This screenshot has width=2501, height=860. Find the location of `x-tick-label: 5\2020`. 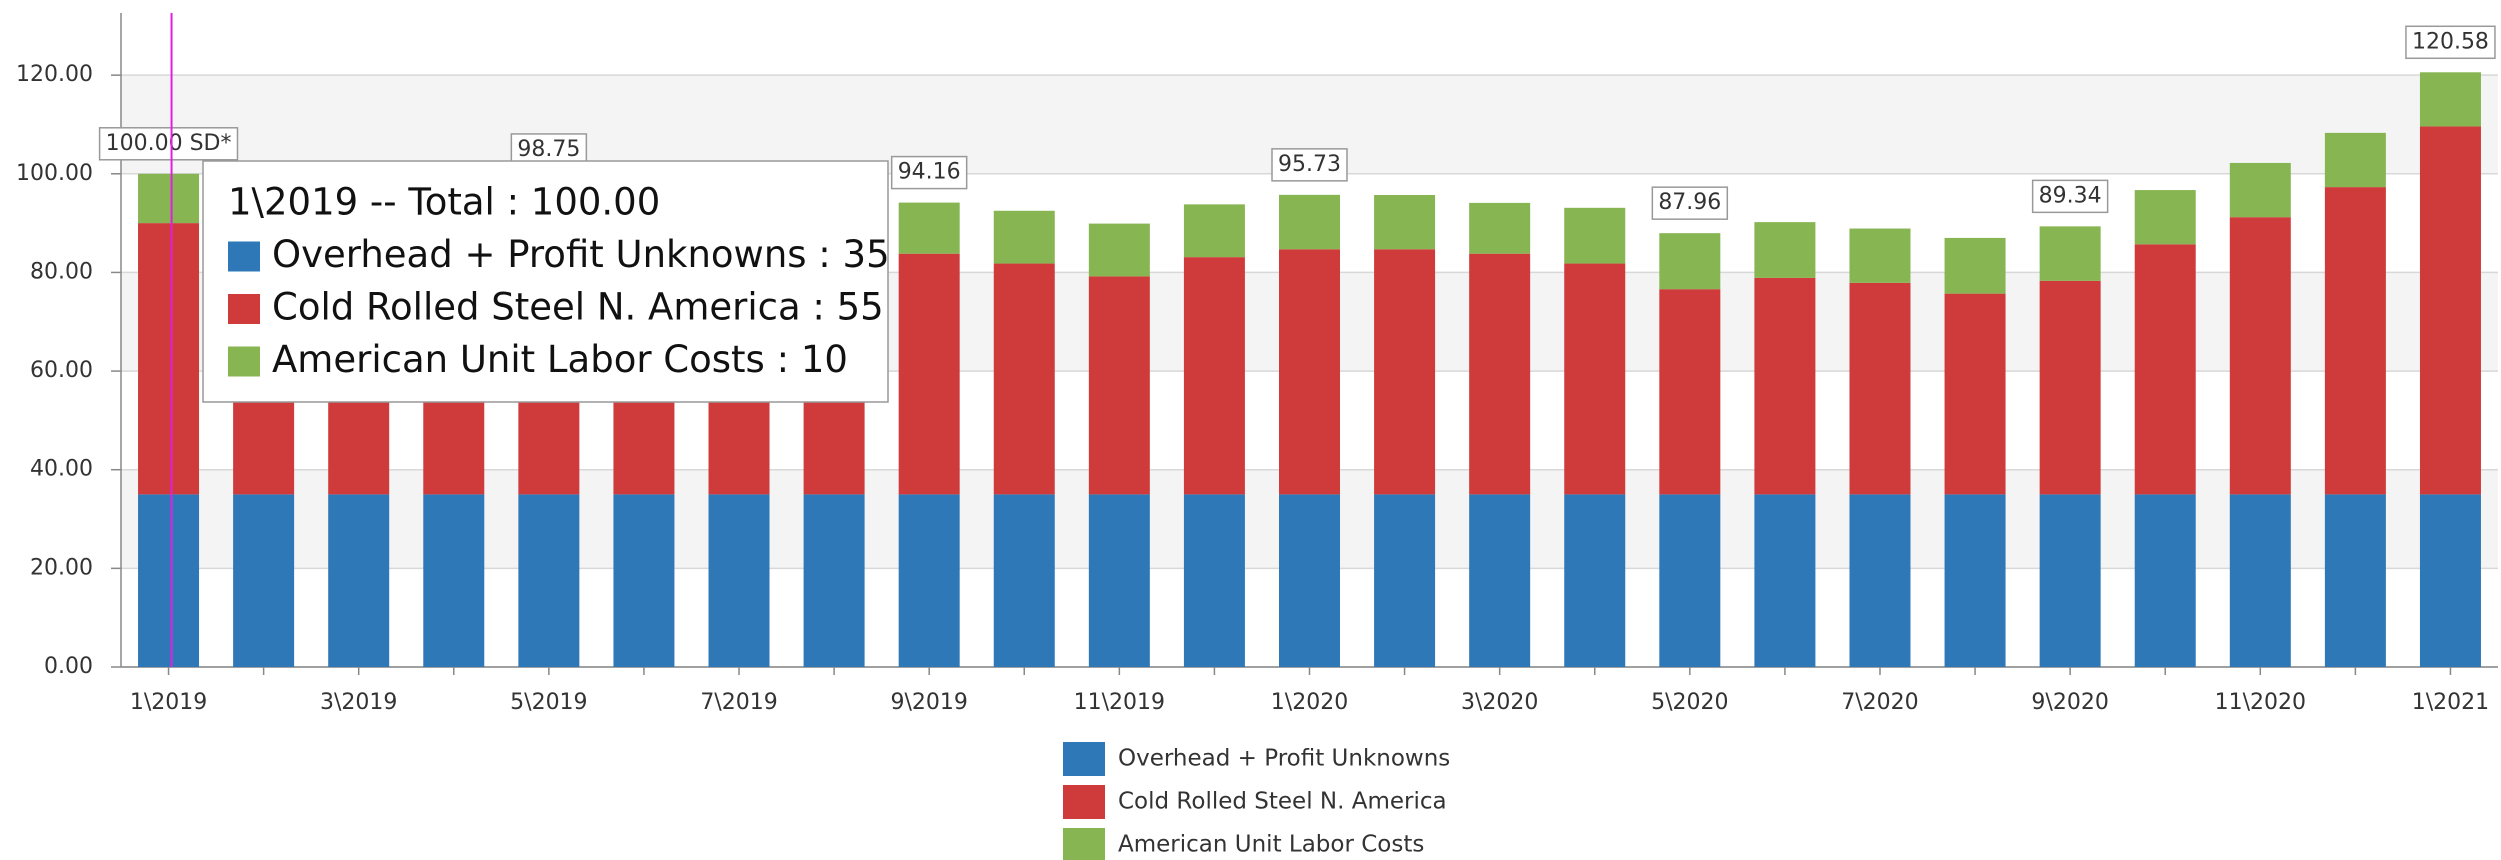

x-tick-label: 5\2020 is located at coordinates (1689, 702).